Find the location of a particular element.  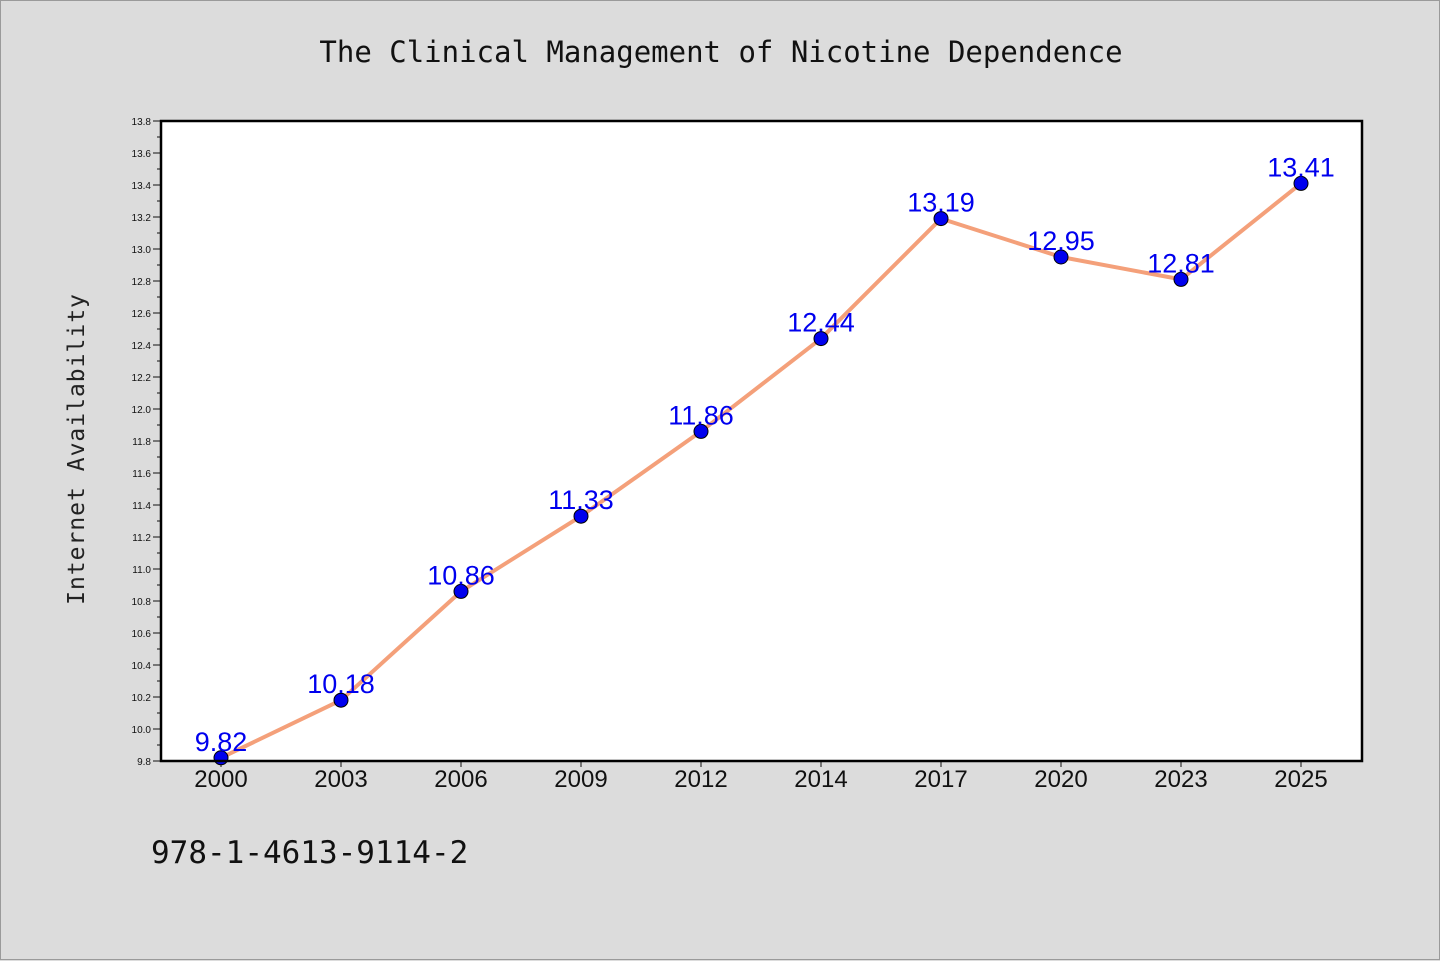

y-tick-label: 11.4 is located at coordinates (141, 506).